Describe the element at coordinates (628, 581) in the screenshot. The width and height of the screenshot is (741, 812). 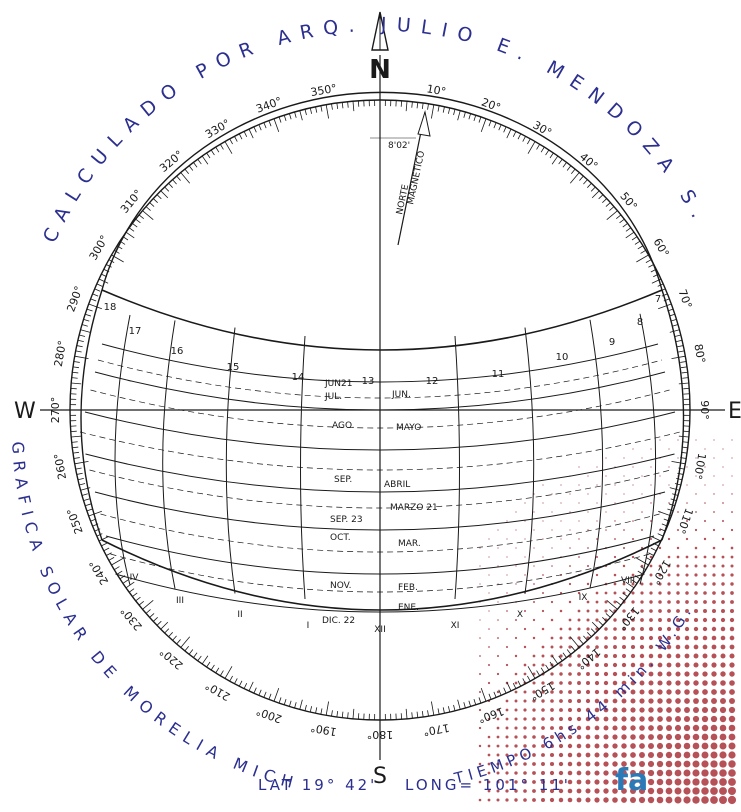
I see `roman-label: VIII` at that location.